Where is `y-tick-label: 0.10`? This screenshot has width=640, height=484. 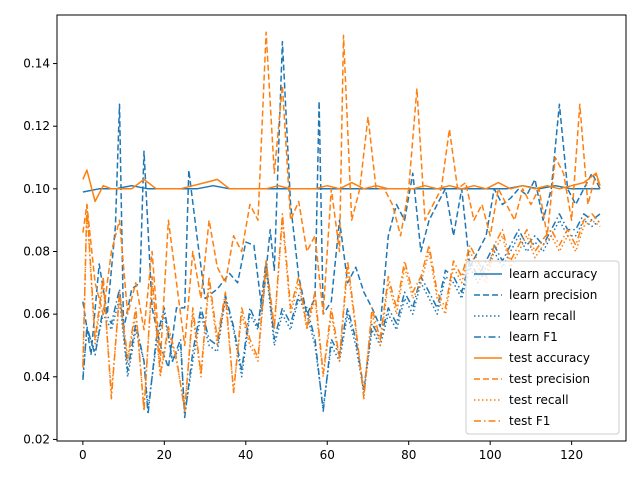
y-tick-label: 0.10 is located at coordinates (36, 189).